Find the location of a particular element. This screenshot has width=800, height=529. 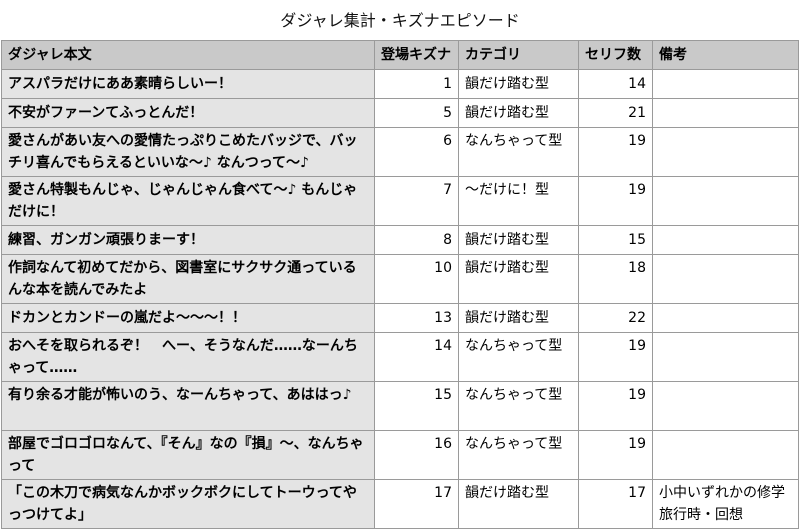

cell-lines: 21 is located at coordinates (615, 113).